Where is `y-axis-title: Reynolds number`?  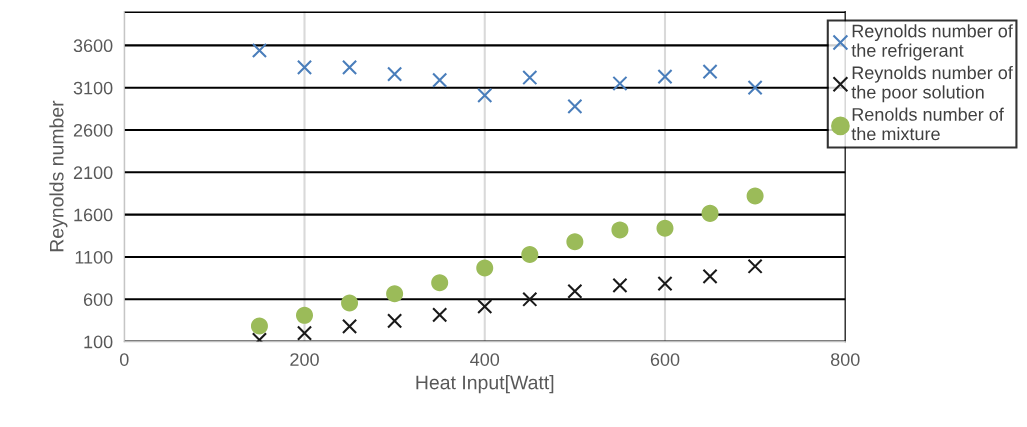 y-axis-title: Reynolds number is located at coordinates (58, 176).